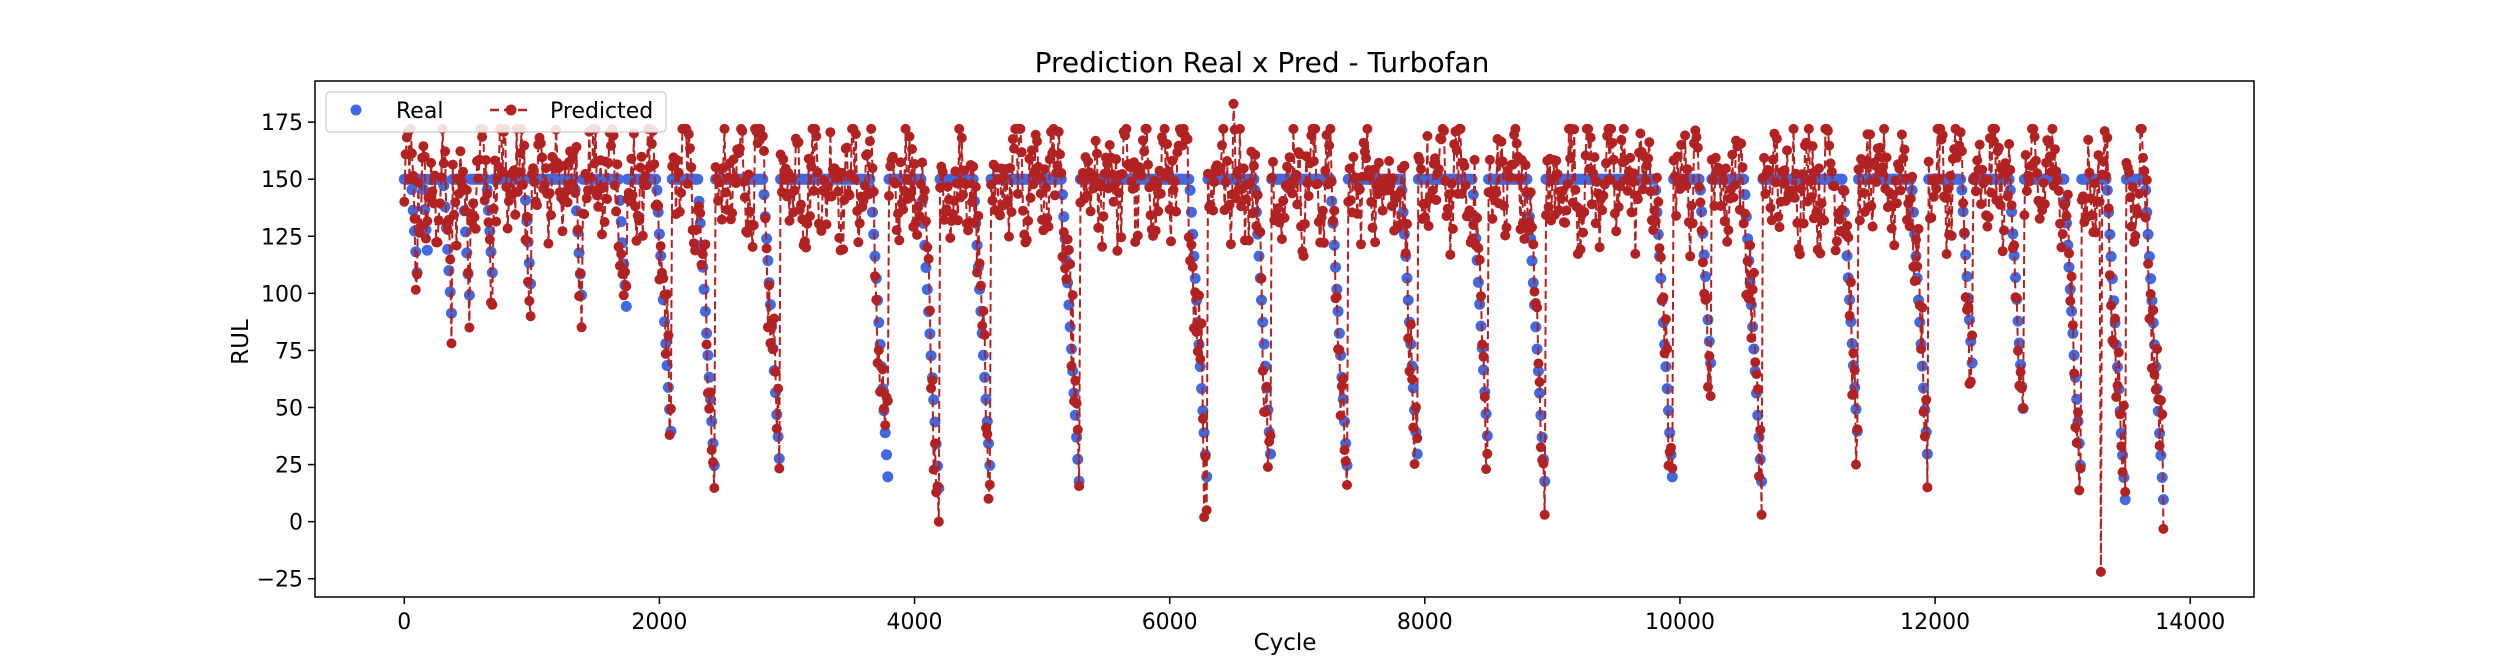 The height and width of the screenshot is (670, 2500). I want to click on y-axis-label: RUL, so click(241, 342).